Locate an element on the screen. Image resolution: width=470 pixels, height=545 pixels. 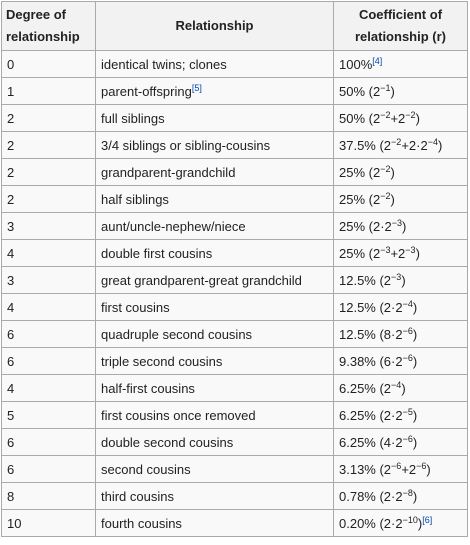
citation-link: [4] is located at coordinates (377, 60).